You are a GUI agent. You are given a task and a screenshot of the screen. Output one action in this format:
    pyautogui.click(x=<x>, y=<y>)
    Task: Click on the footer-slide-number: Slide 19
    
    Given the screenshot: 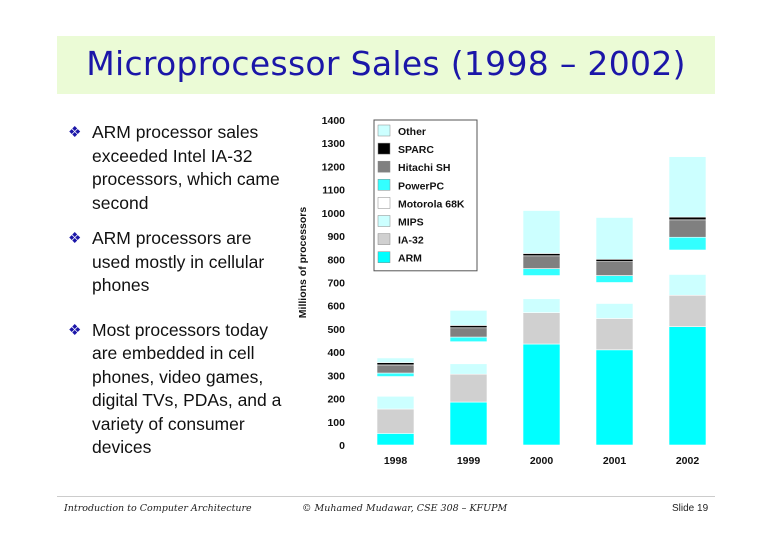 What is the action you would take?
    pyautogui.click(x=690, y=508)
    